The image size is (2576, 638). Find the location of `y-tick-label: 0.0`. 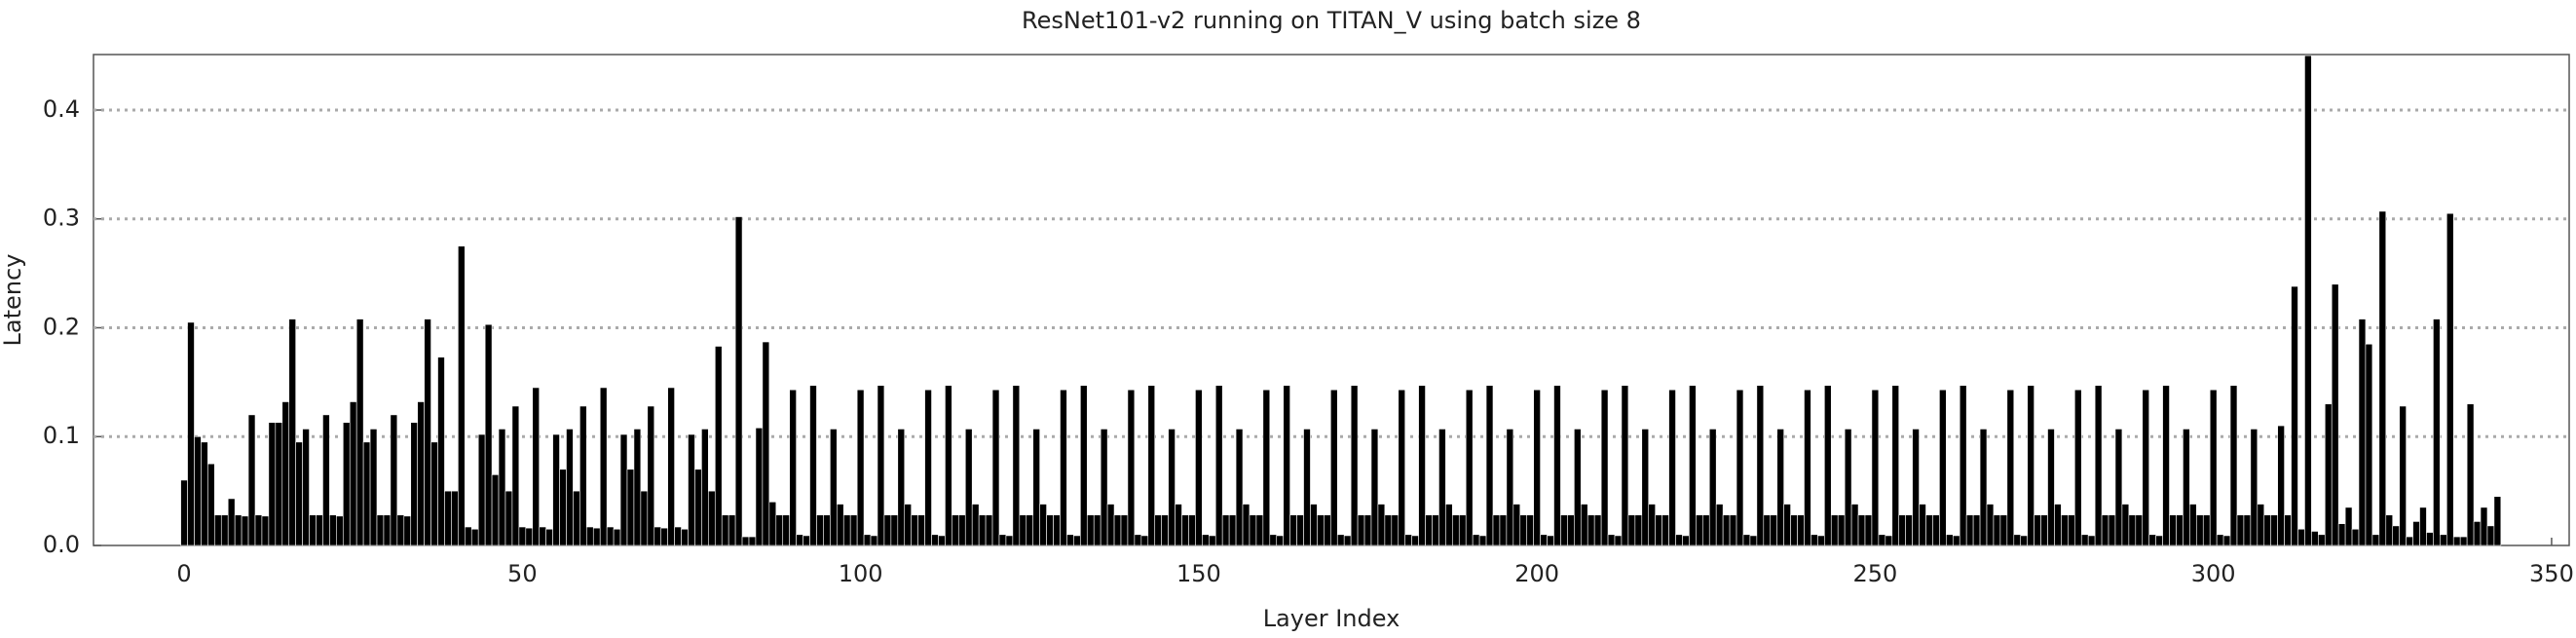

y-tick-label: 0.0 is located at coordinates (61, 545).